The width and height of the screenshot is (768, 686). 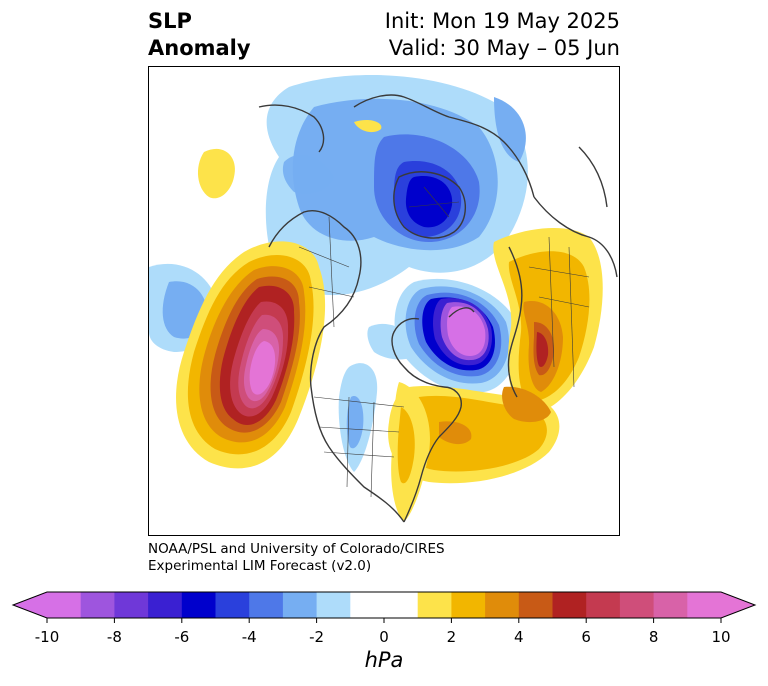 What do you see at coordinates (653, 637) in the screenshot?
I see `colorbar-tick-label: 8` at bounding box center [653, 637].